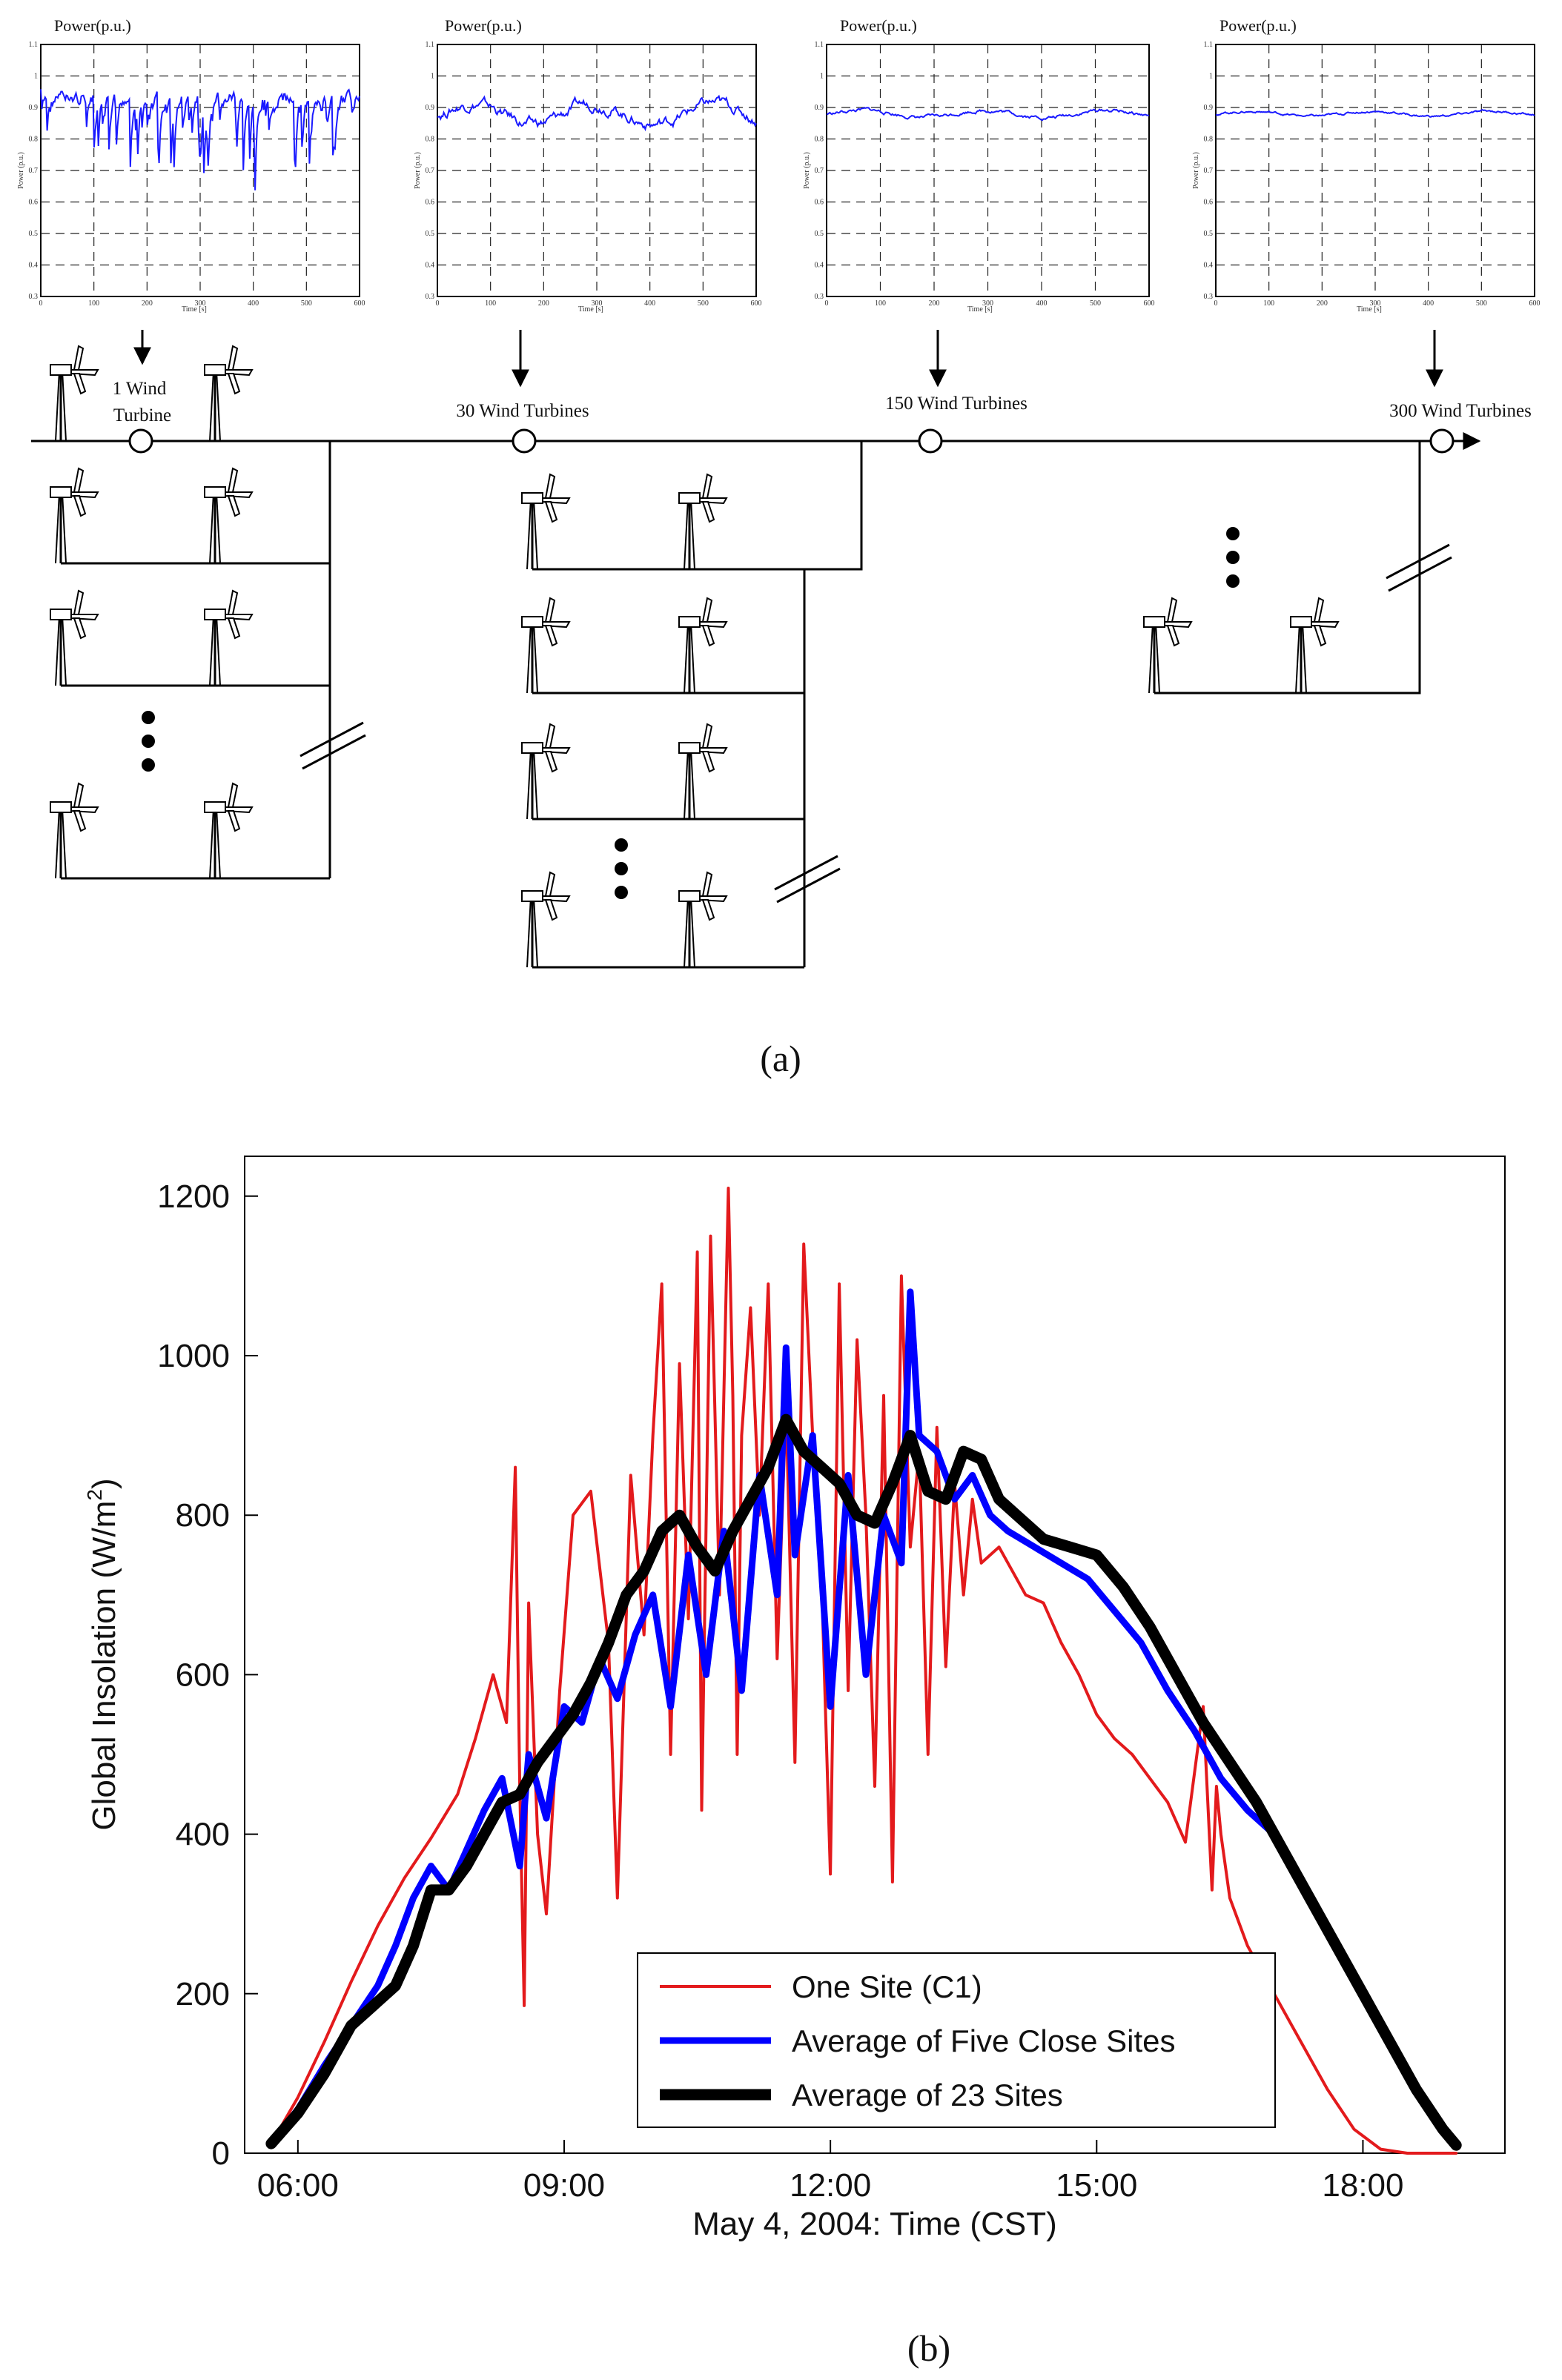 Image resolution: width=1562 pixels, height=2380 pixels. I want to click on station-label-1b: Turbine, so click(142, 415).